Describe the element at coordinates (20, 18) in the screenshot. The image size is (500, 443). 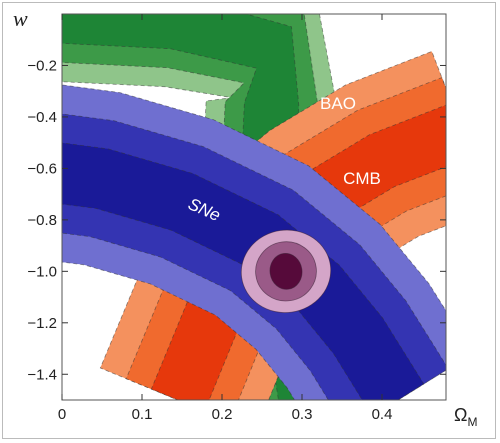
I see `y-axis-label: w` at that location.